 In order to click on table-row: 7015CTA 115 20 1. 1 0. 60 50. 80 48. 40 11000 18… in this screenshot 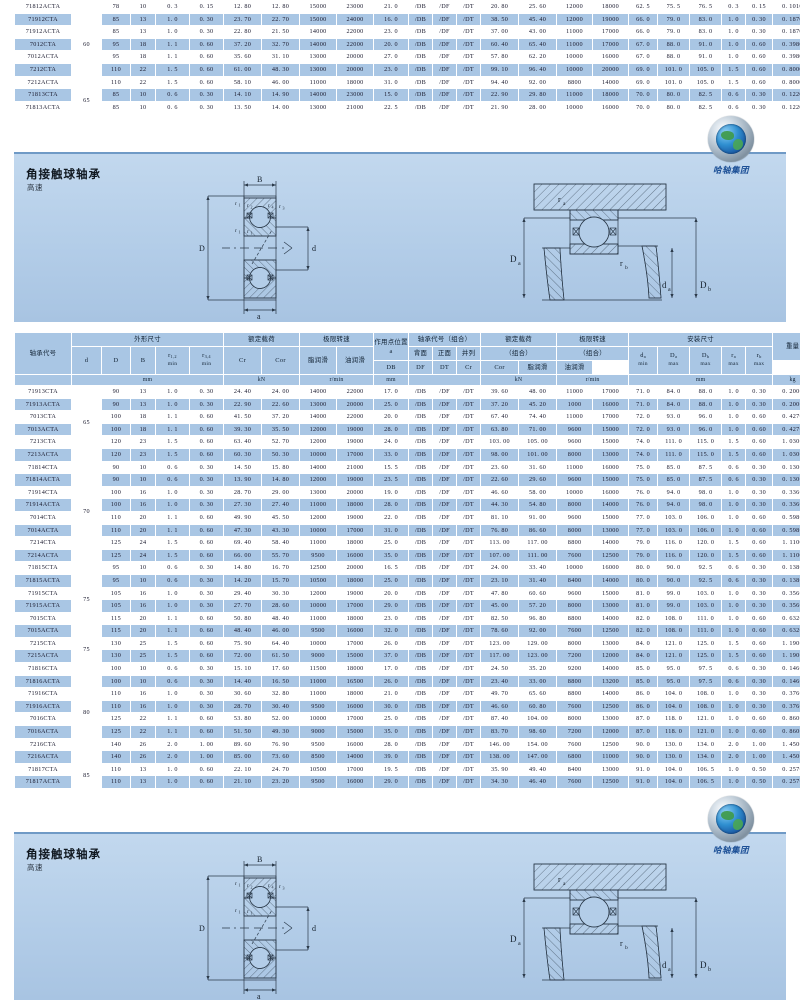, I will do `click(407, 618)`.